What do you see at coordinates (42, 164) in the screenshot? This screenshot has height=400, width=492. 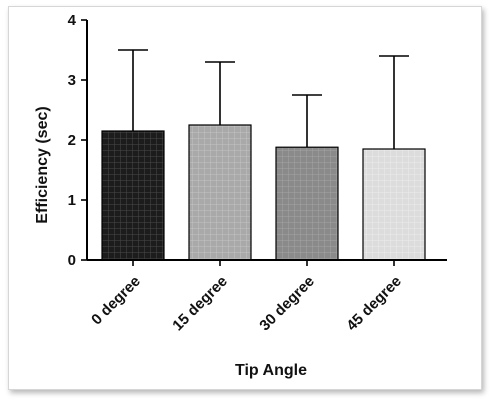 I see `y-axis-title: Efficiency (sec)` at bounding box center [42, 164].